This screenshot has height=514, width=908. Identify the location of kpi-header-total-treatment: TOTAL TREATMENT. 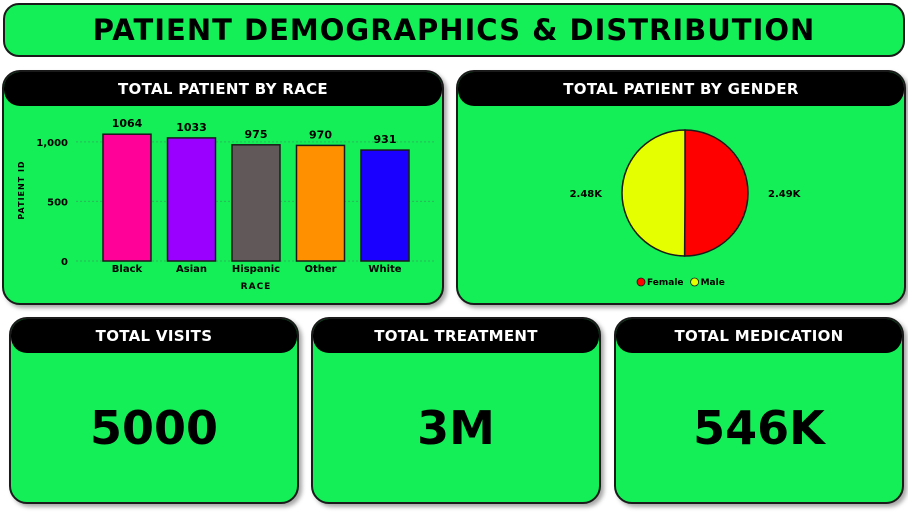
(456, 336).